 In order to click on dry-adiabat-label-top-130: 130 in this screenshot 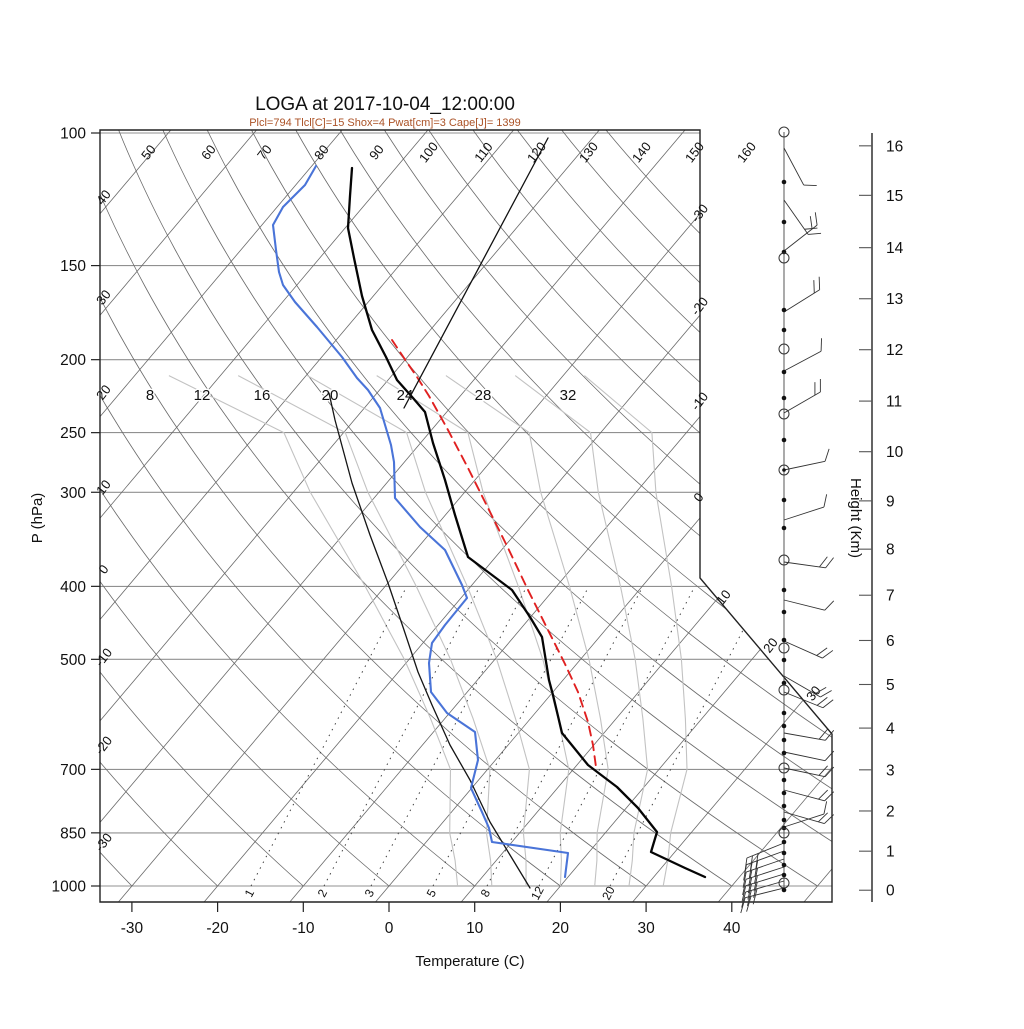, I will do `click(588, 152)`.